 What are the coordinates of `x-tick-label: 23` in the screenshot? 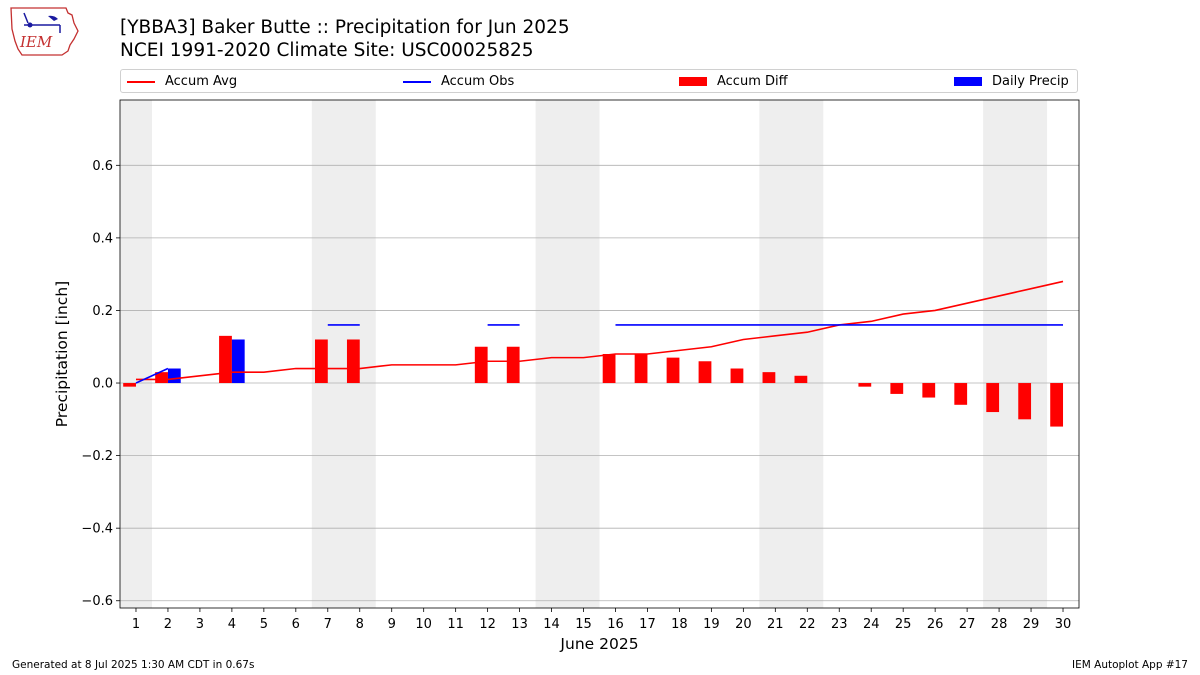 It's located at (839, 624).